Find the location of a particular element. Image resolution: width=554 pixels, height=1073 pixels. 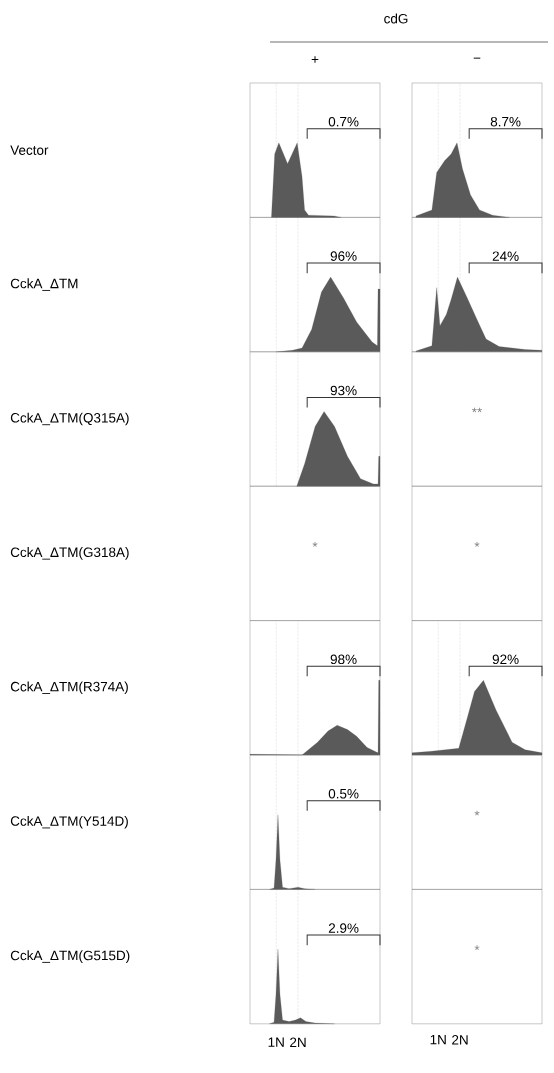

text: 0.7% is located at coordinates (343, 121).